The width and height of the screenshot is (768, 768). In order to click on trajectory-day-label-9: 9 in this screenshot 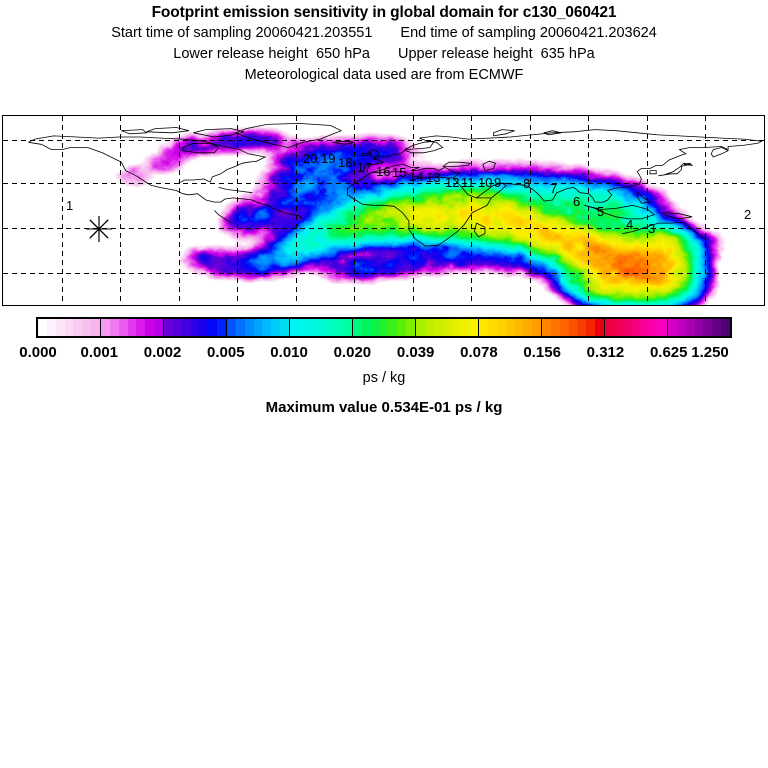, I will do `click(497, 182)`.